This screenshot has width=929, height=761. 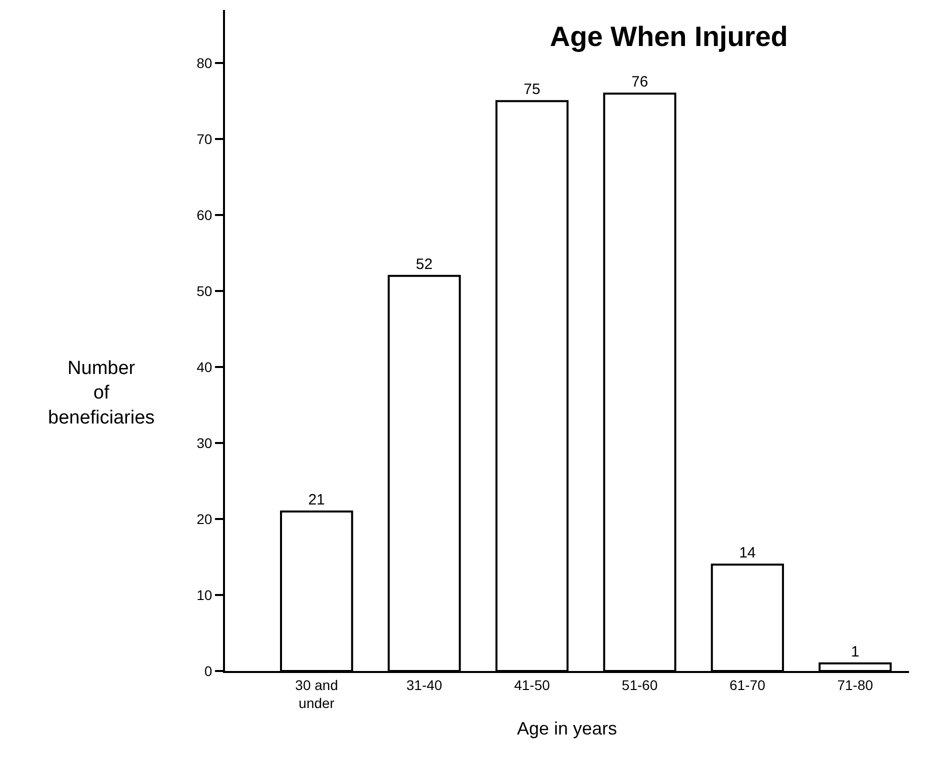 I want to click on y-tick-label: 70, so click(x=204, y=139).